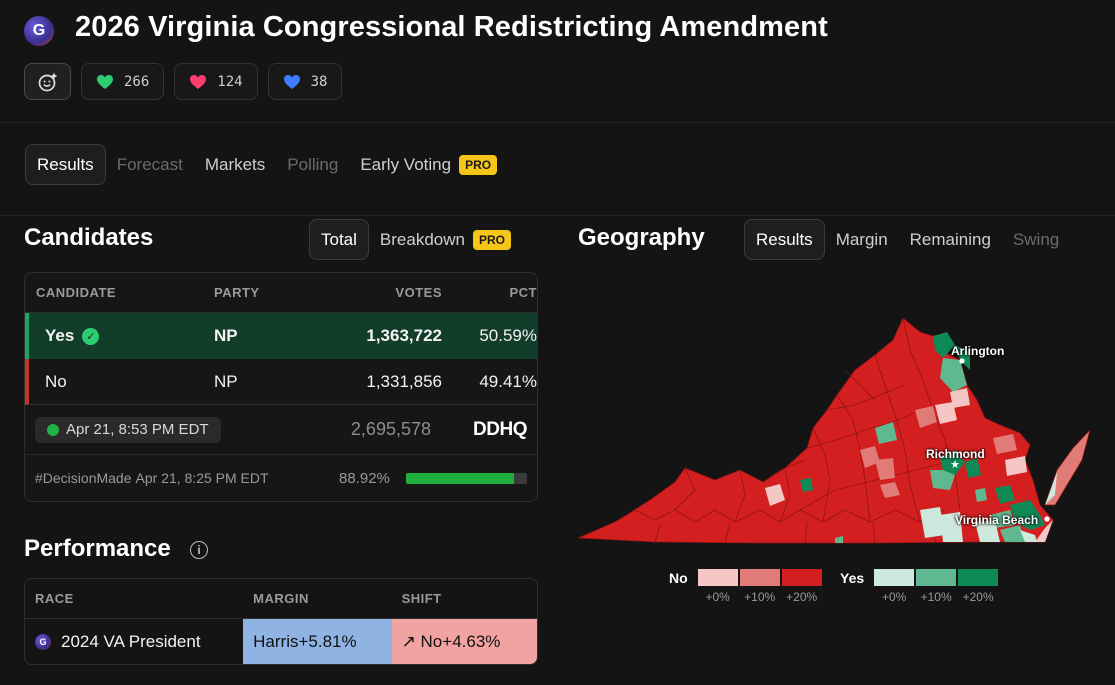  I want to click on geography-view-toggle: Results Margin Remaining Swing, so click(907, 239).